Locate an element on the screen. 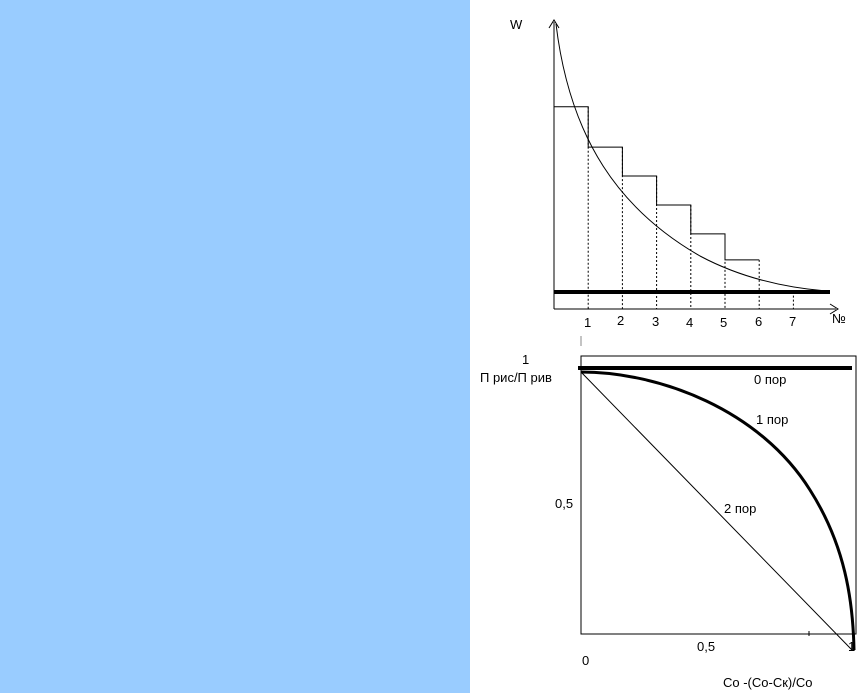 The image size is (864, 693). top-tick-2: 2 is located at coordinates (620, 320).